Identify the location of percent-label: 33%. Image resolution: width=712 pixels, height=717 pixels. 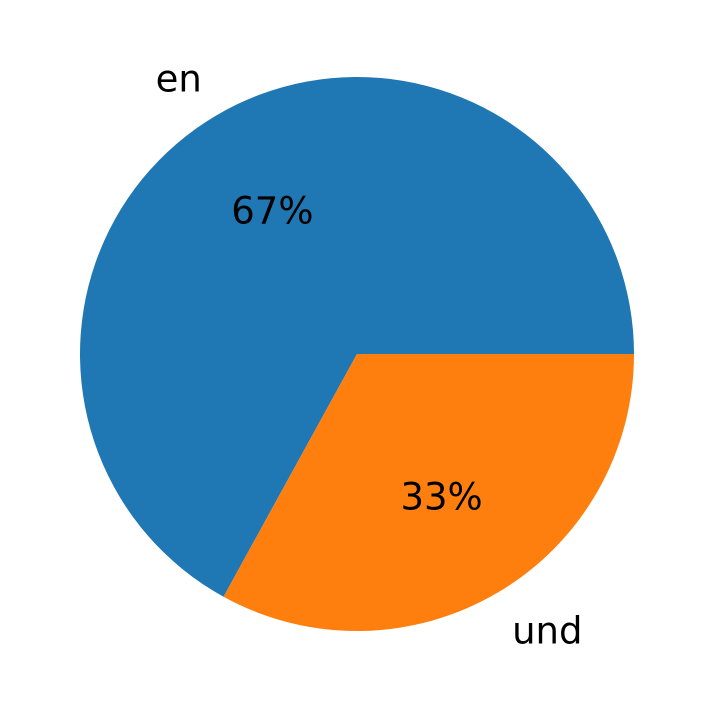
(441, 497).